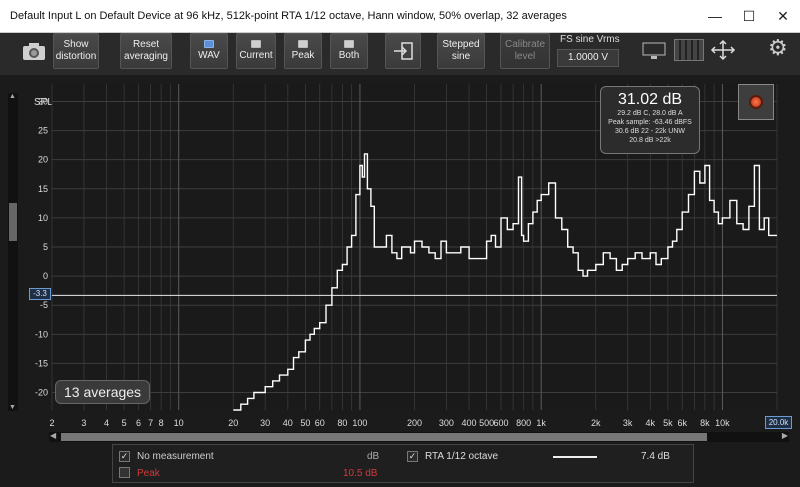 This screenshot has width=800, height=487. Describe the element at coordinates (575, 457) in the screenshot. I see `legend-line-swatch` at that location.